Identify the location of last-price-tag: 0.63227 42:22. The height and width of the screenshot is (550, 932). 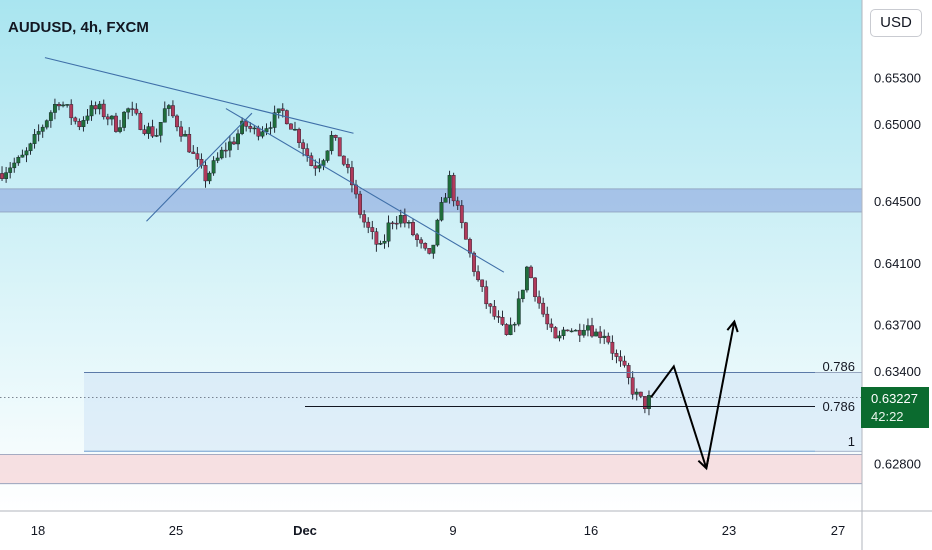
(895, 407).